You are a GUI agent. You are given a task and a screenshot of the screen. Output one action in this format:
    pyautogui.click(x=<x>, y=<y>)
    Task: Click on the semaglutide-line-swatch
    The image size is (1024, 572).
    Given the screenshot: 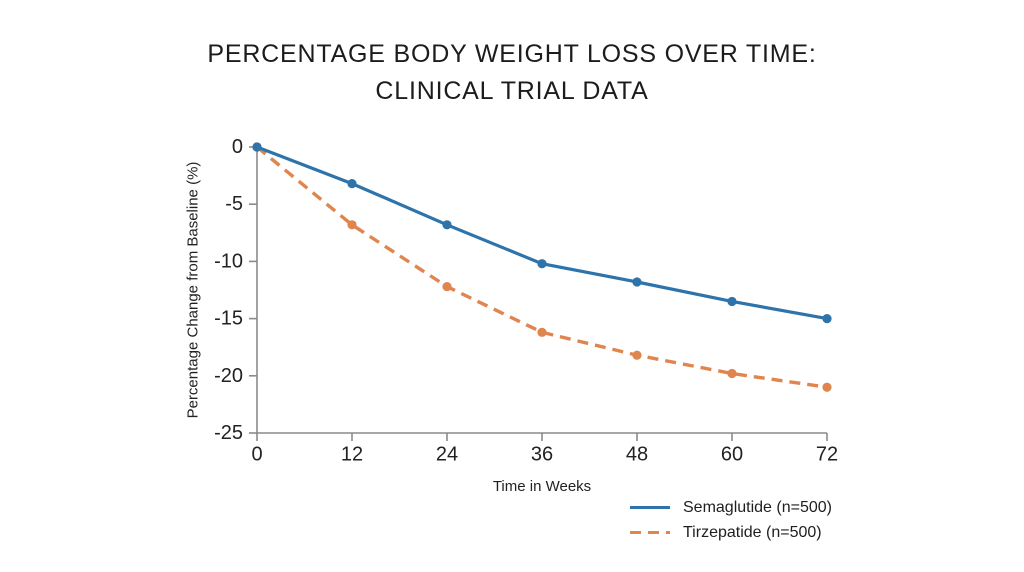 What is the action you would take?
    pyautogui.click(x=650, y=507)
    